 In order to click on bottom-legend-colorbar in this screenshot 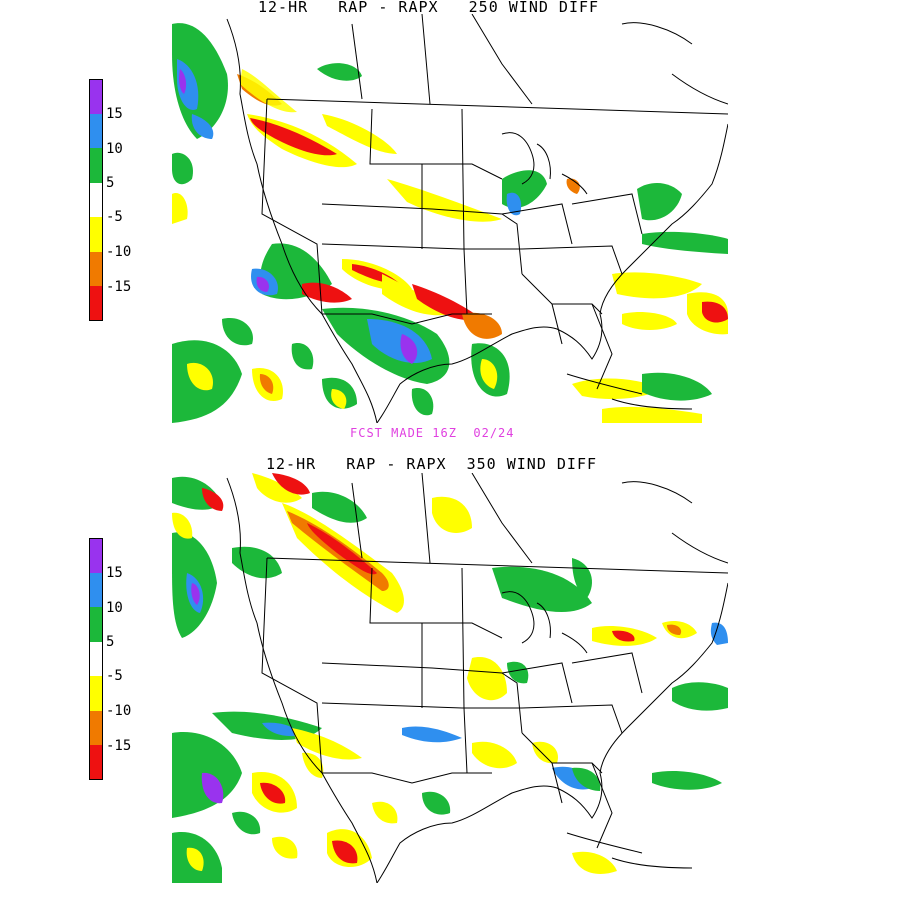, I will do `click(96, 659)`.